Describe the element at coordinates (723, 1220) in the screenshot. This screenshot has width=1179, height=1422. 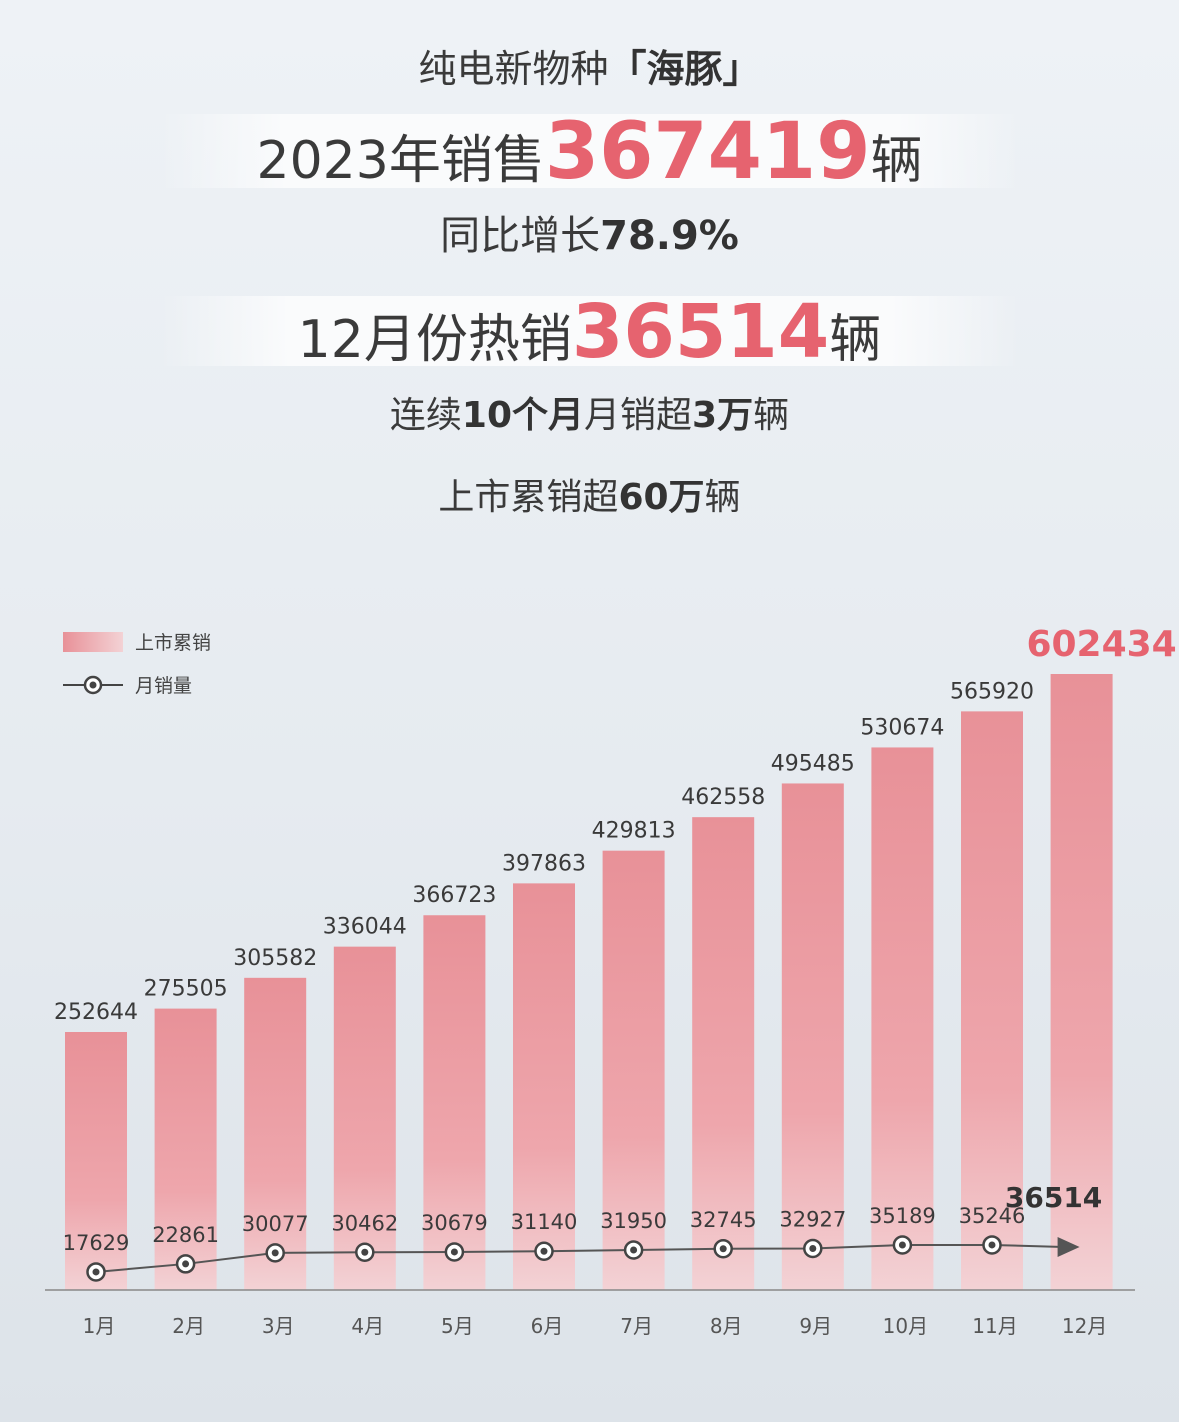
I see `line-value-label-8: 32745` at that location.